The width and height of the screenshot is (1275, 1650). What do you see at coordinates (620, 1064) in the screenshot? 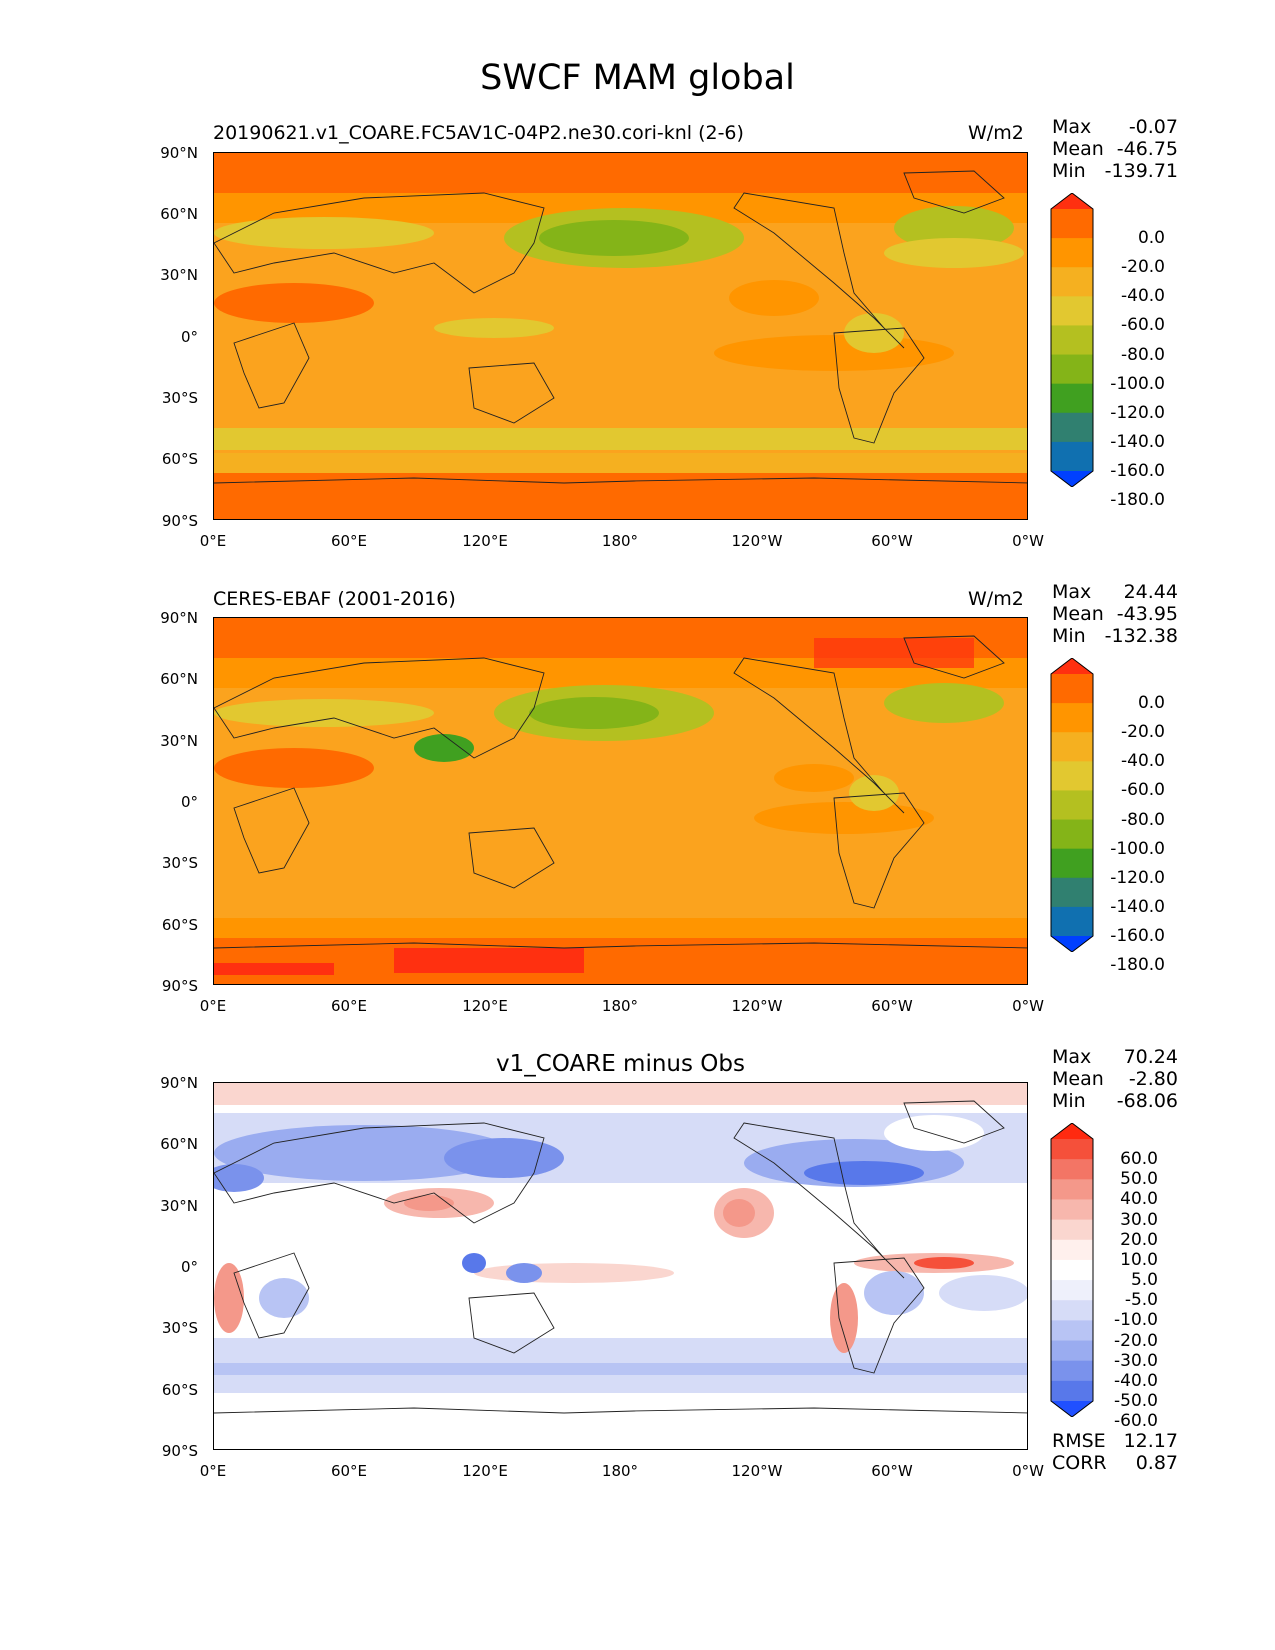
I see `panel-title: v1_COARE minus Obs` at bounding box center [620, 1064].